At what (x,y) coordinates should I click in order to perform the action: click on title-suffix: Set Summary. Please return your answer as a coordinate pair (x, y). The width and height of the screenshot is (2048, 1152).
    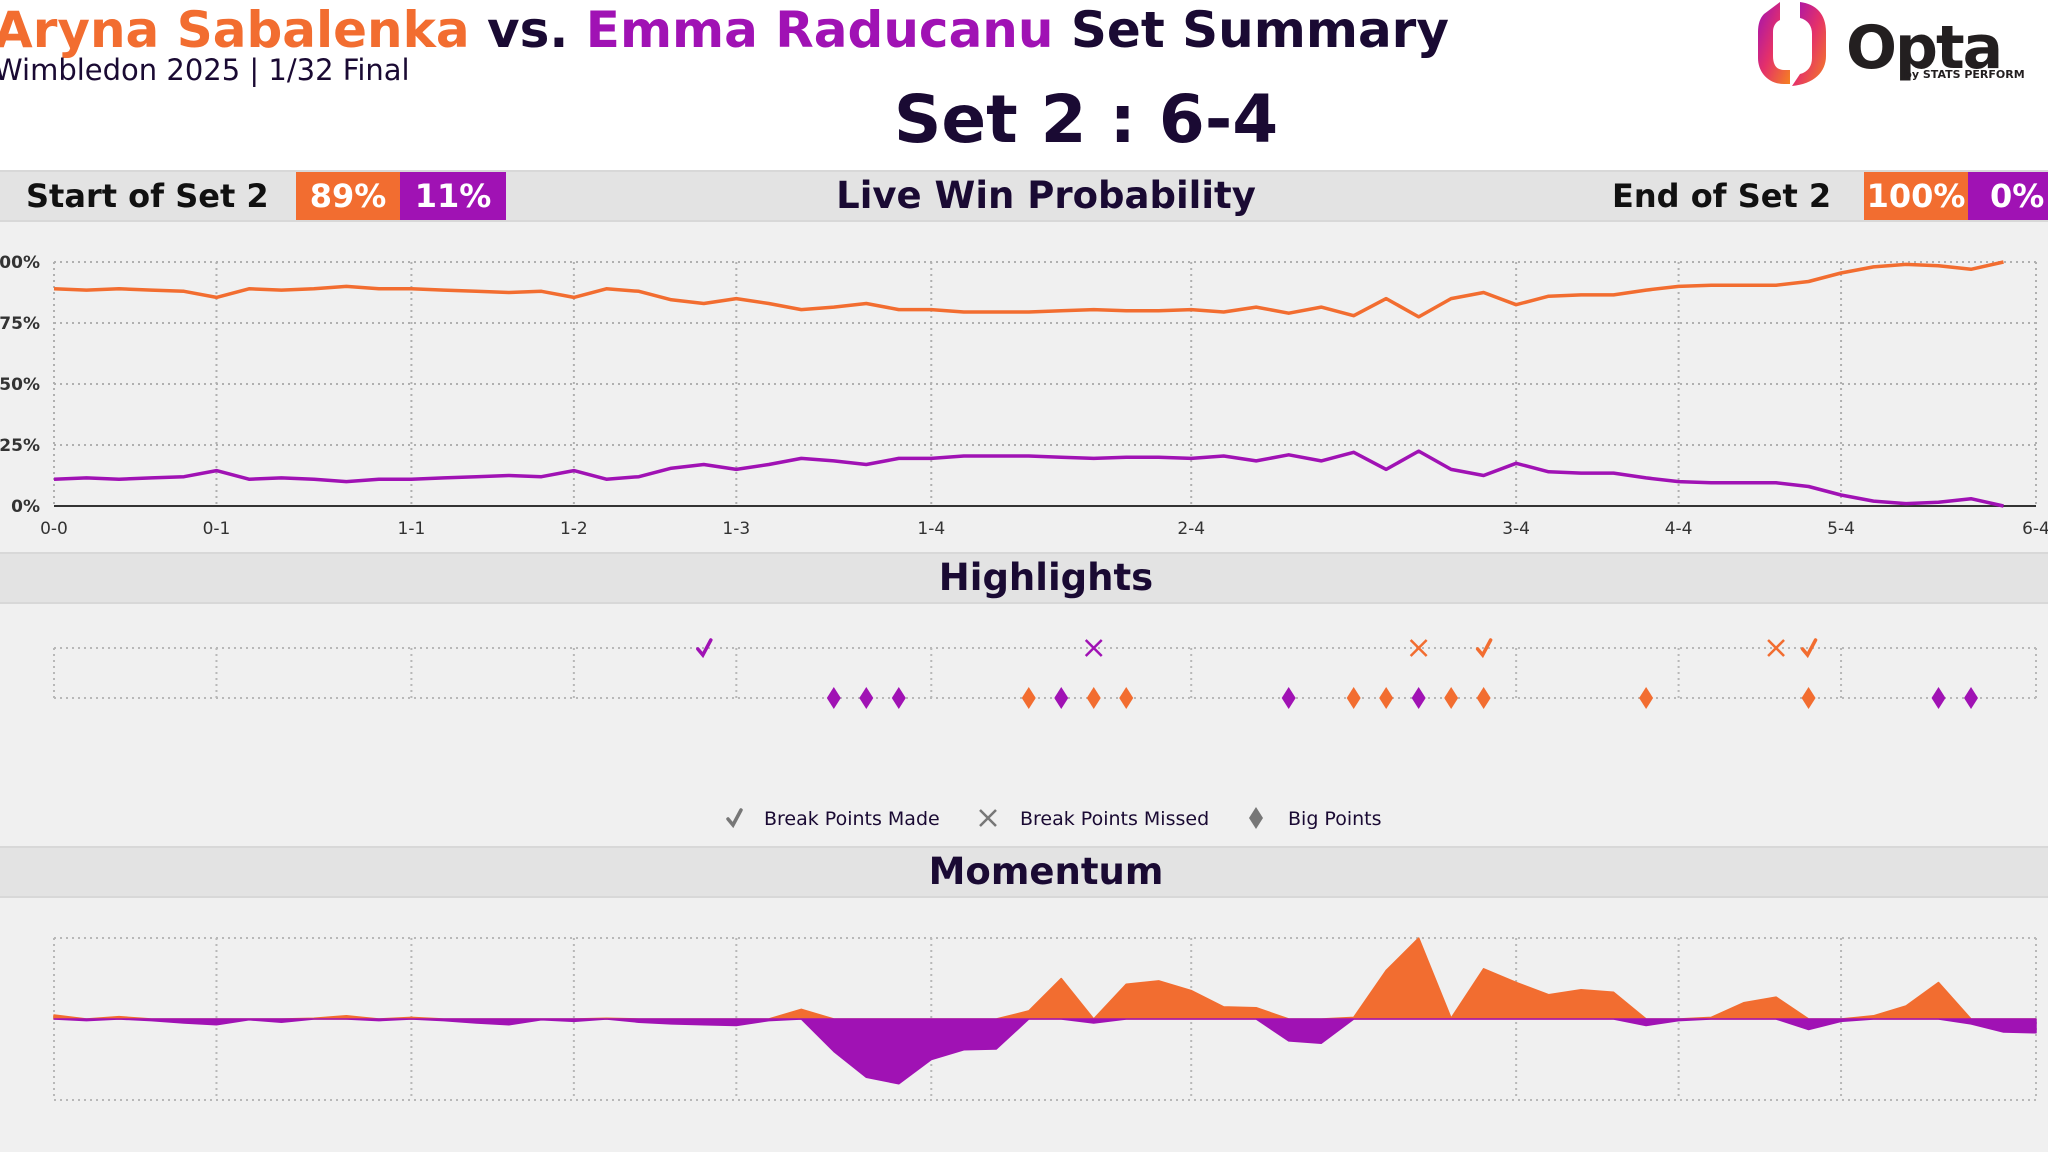
    Looking at the image, I should click on (1251, 30).